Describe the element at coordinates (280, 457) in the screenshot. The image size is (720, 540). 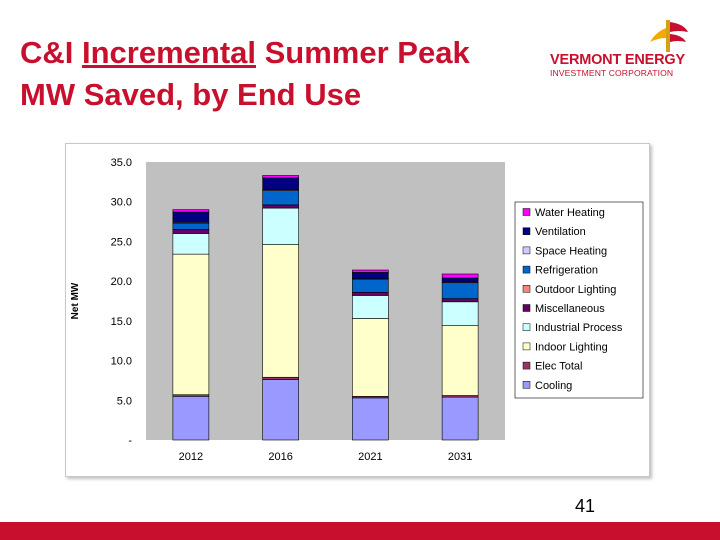
I see `x-tick-label: 2016` at that location.